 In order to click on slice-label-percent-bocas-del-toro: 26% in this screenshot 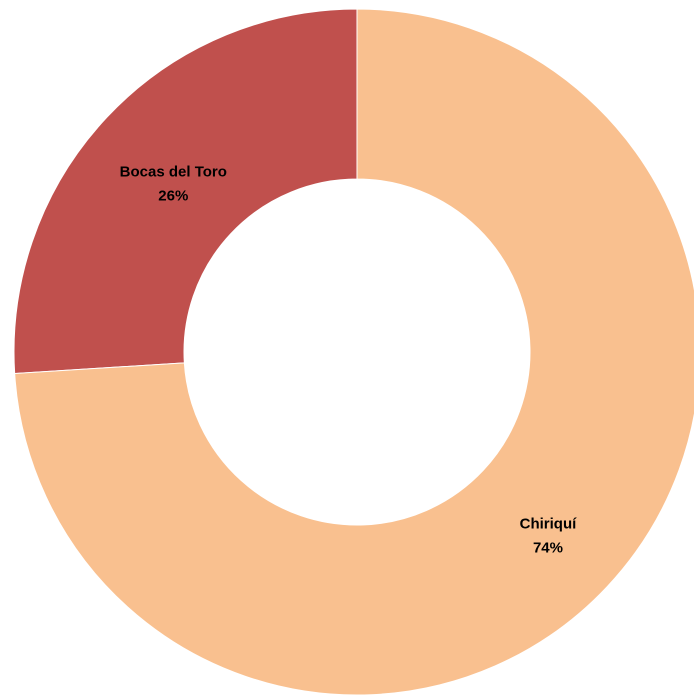, I will do `click(173, 195)`.